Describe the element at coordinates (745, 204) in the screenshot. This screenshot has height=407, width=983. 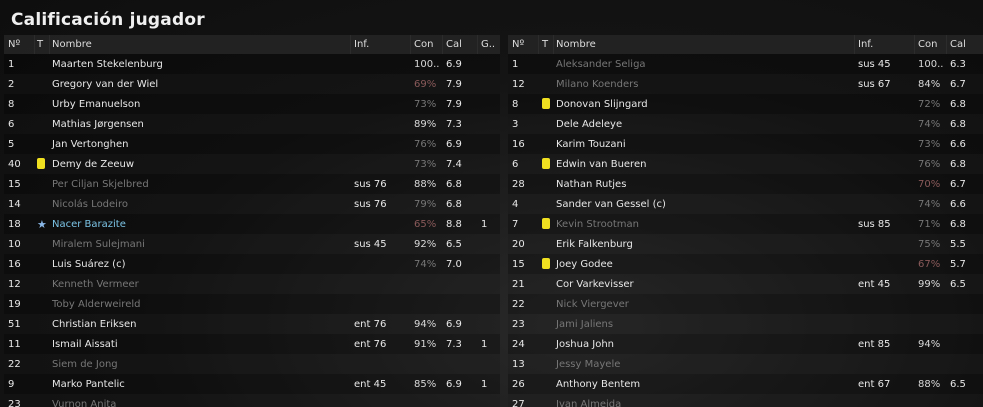
I see `player-row: 4 Sander van Gessel (c) 74% 6.6` at that location.